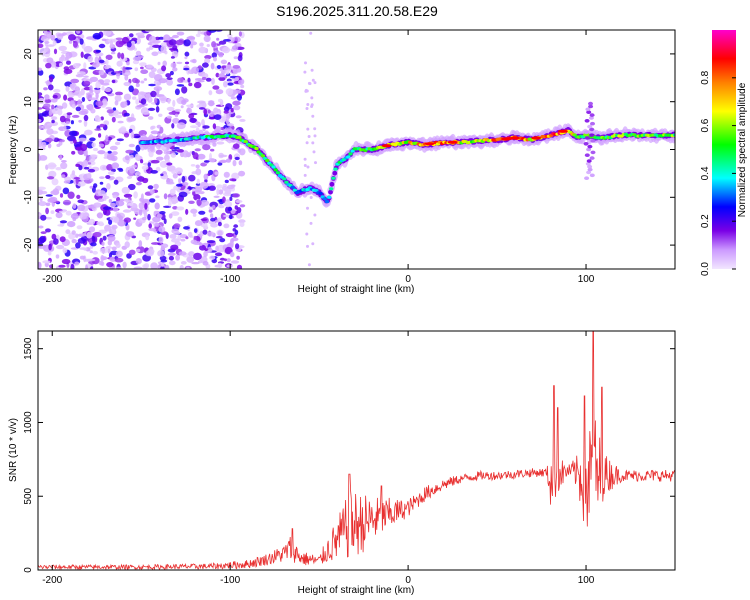 The width and height of the screenshot is (750, 600). I want to click on x-tick-label: -100, so click(230, 580).